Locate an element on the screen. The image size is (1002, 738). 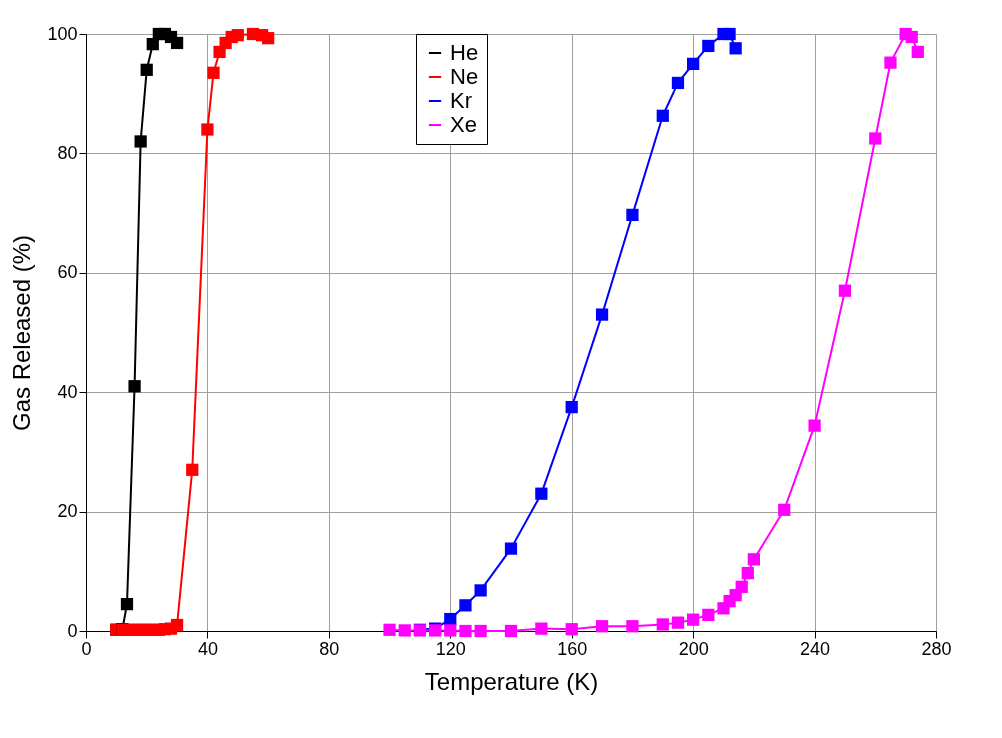
legend-label: Kr is located at coordinates (461, 100).